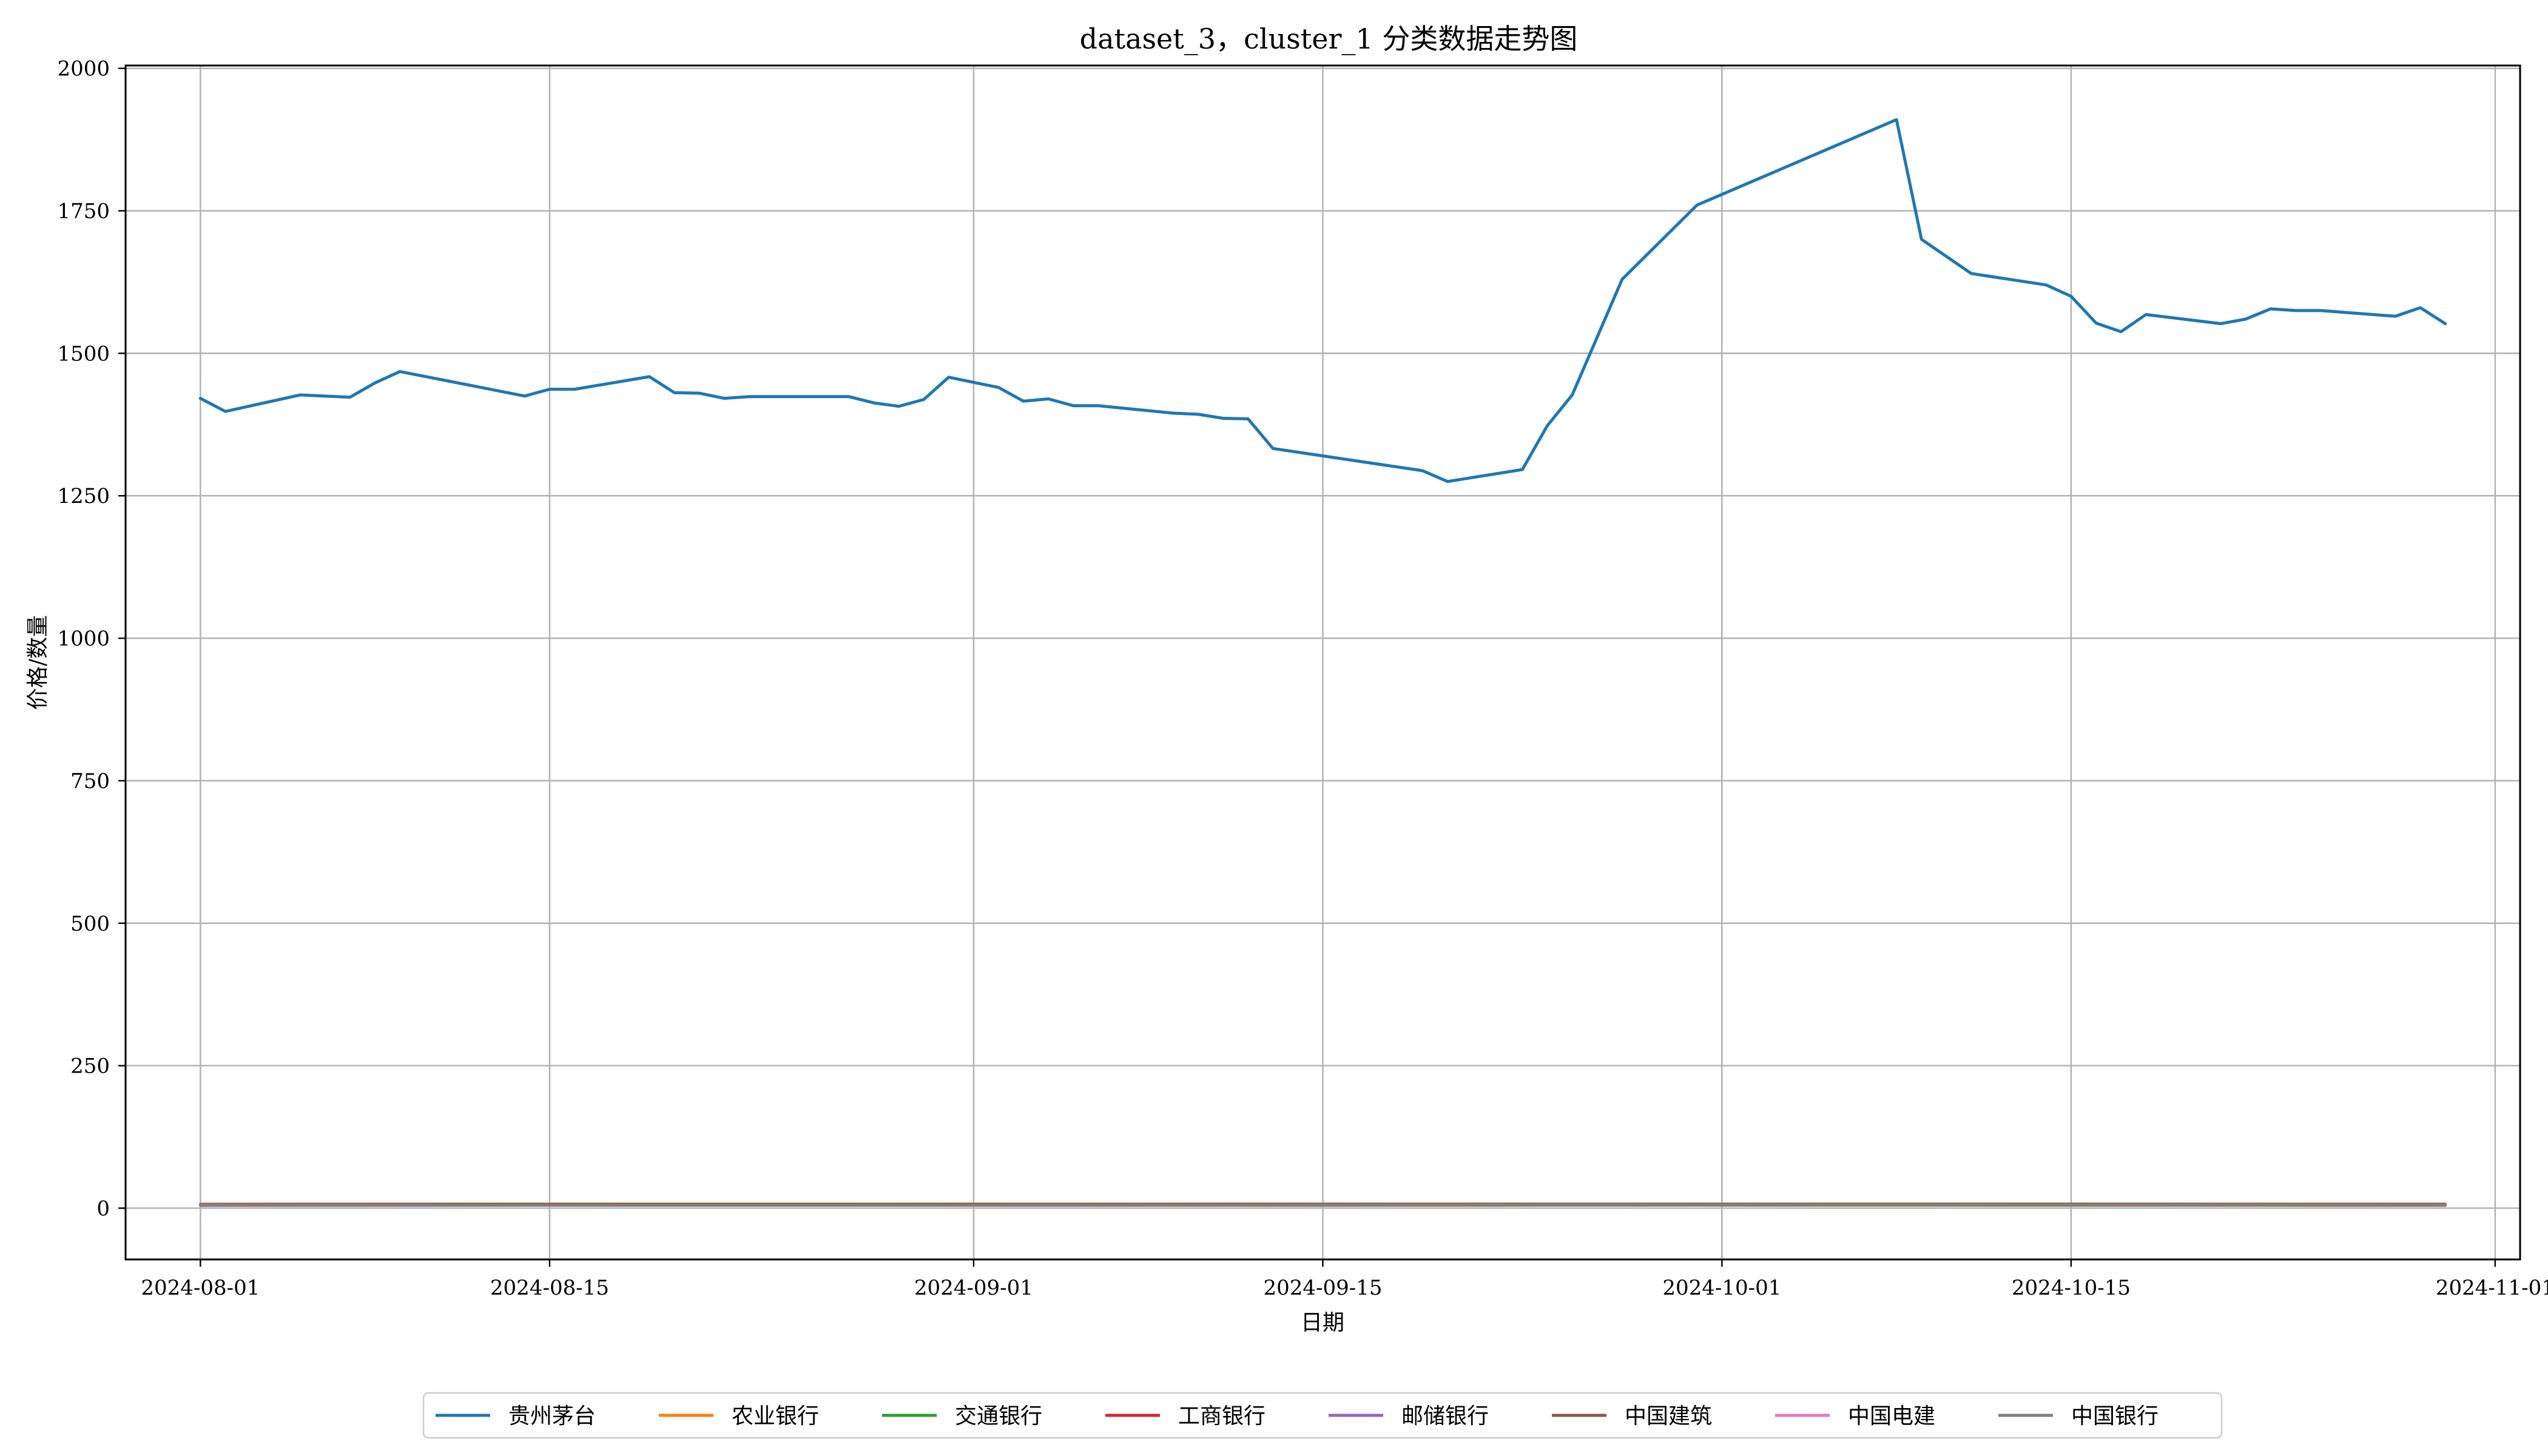 Image resolution: width=2548 pixels, height=1456 pixels. I want to click on chart-title: dataset_3，cluster_1 分类数据走势图, so click(1329, 38).